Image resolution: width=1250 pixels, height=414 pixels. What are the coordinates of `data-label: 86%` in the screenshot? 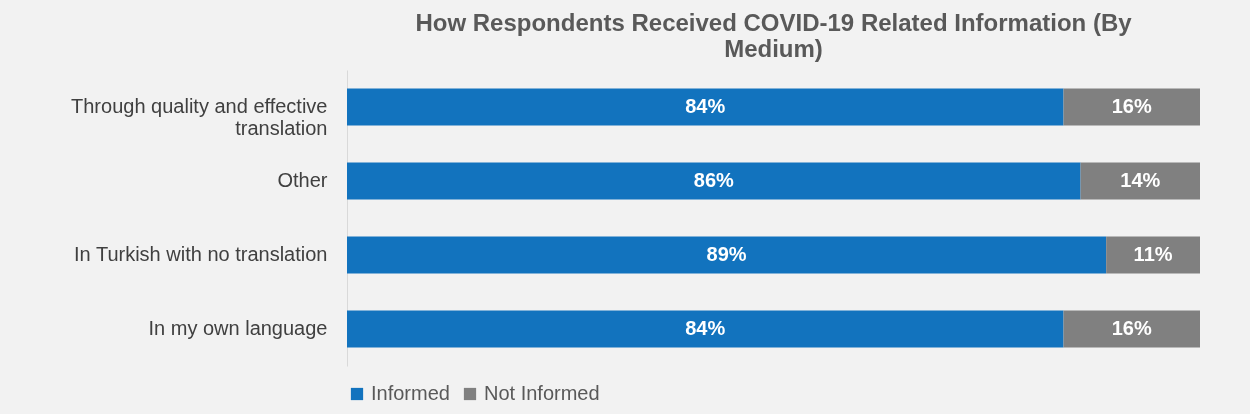 It's located at (714, 180).